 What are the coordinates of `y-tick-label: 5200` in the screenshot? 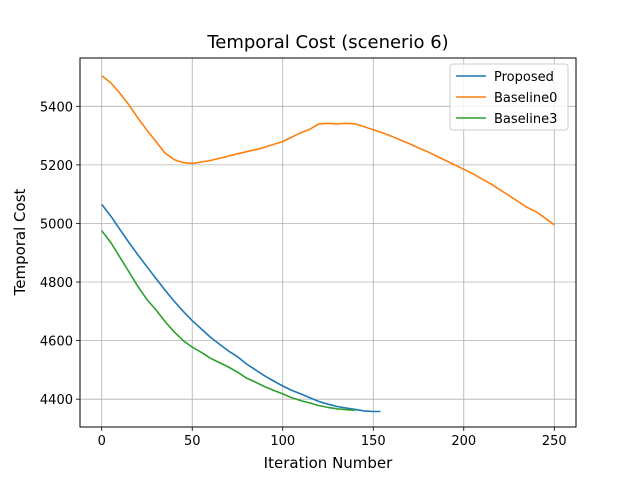 It's located at (56, 166).